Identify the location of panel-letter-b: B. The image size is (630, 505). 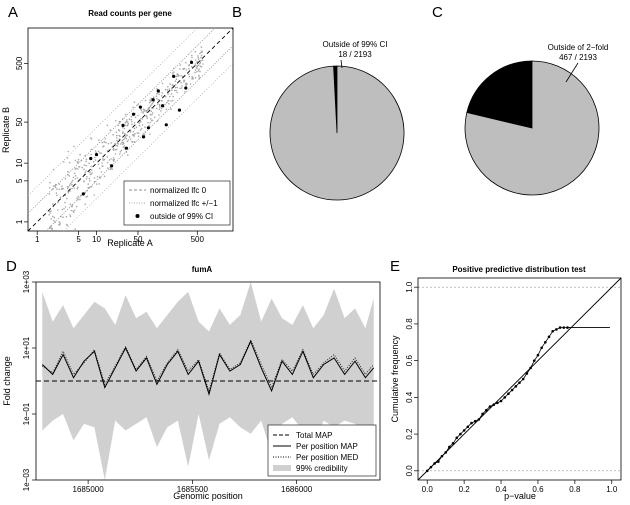
(237, 12).